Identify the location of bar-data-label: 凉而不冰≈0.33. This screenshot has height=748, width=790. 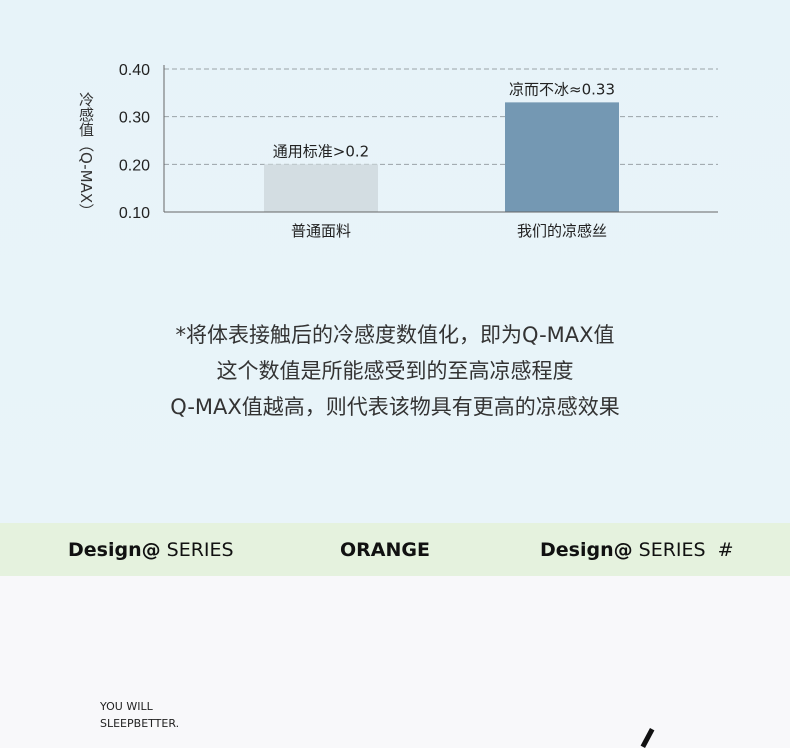
(562, 89).